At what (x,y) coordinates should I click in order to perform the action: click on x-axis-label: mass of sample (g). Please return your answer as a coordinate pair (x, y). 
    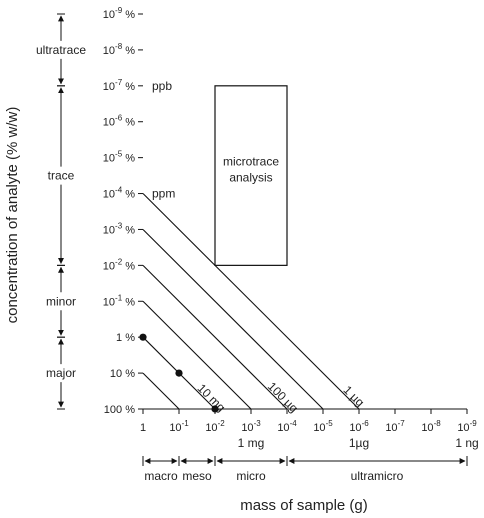
    Looking at the image, I should click on (304, 505).